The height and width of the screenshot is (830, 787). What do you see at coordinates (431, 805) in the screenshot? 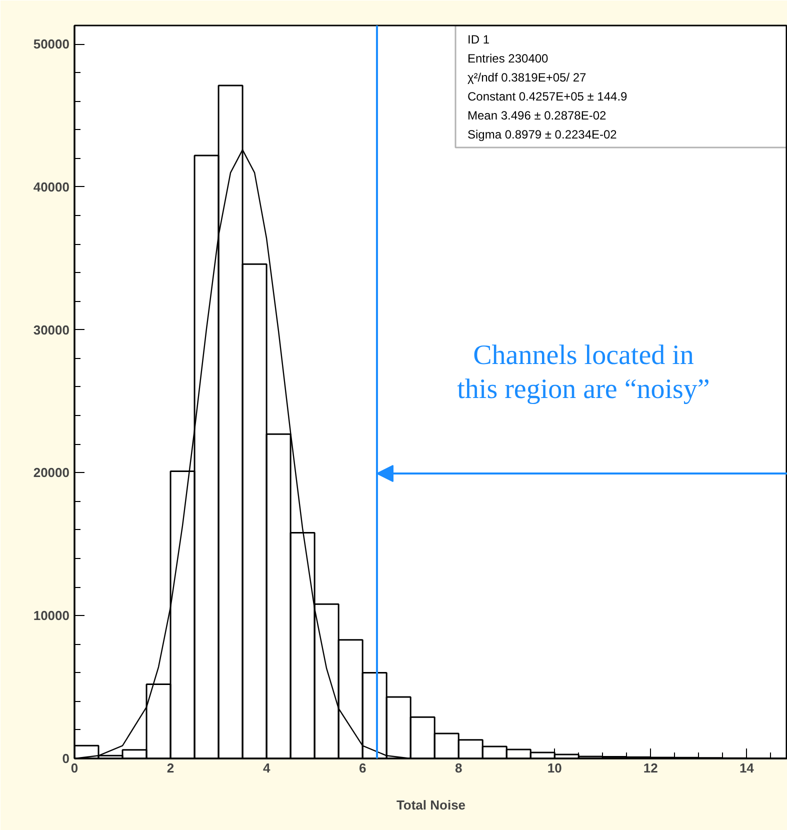
I see `x-axis-title: Total Noise` at bounding box center [431, 805].